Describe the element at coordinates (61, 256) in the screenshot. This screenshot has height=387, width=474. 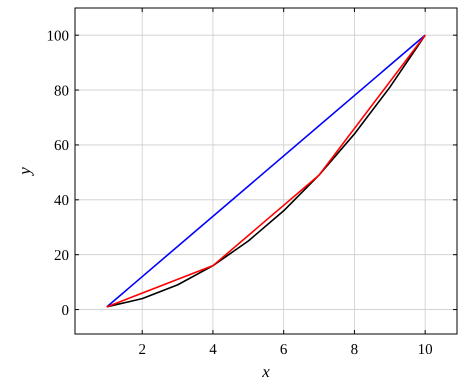
I see `y-tick-label: 20` at that location.